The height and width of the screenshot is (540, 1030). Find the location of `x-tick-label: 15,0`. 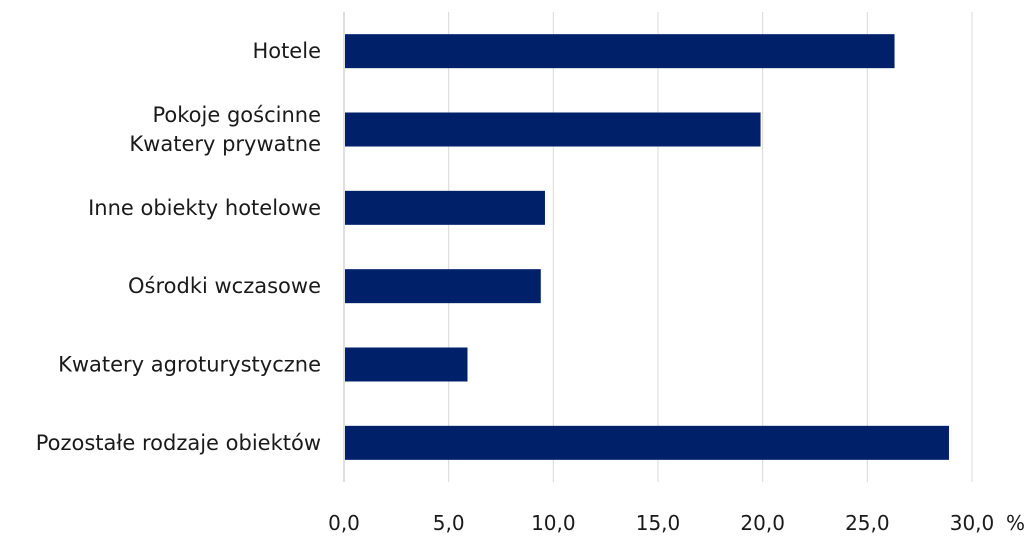

x-tick-label: 15,0 is located at coordinates (658, 523).